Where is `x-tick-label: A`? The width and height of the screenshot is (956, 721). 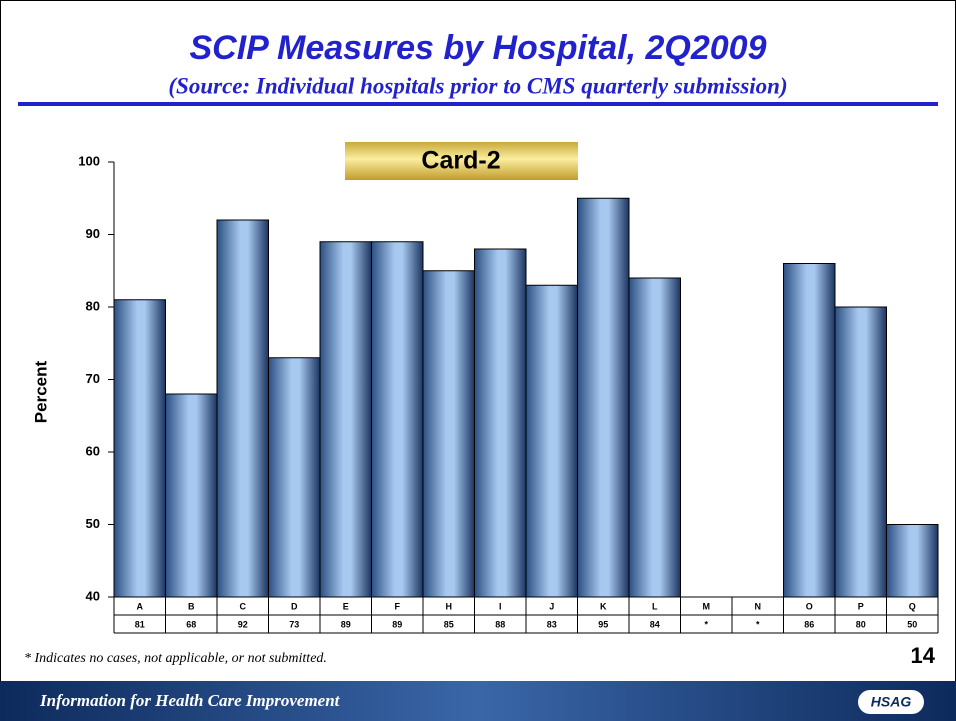 x-tick-label: A is located at coordinates (140, 606).